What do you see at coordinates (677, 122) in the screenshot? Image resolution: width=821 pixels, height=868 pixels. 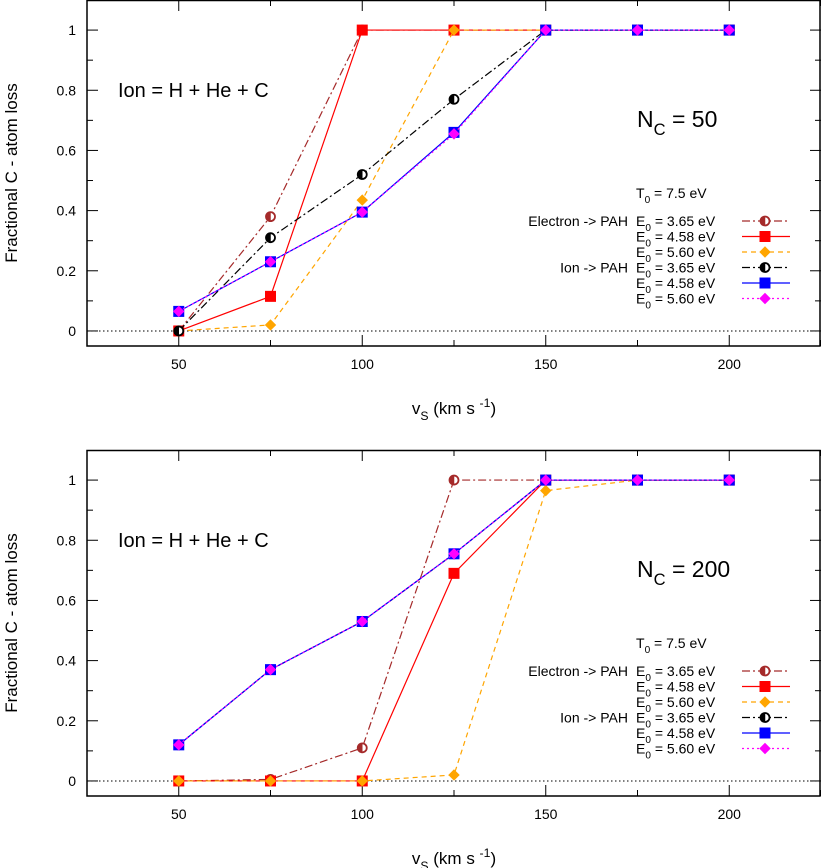 I see `annotation-nc: NC = 50` at bounding box center [677, 122].